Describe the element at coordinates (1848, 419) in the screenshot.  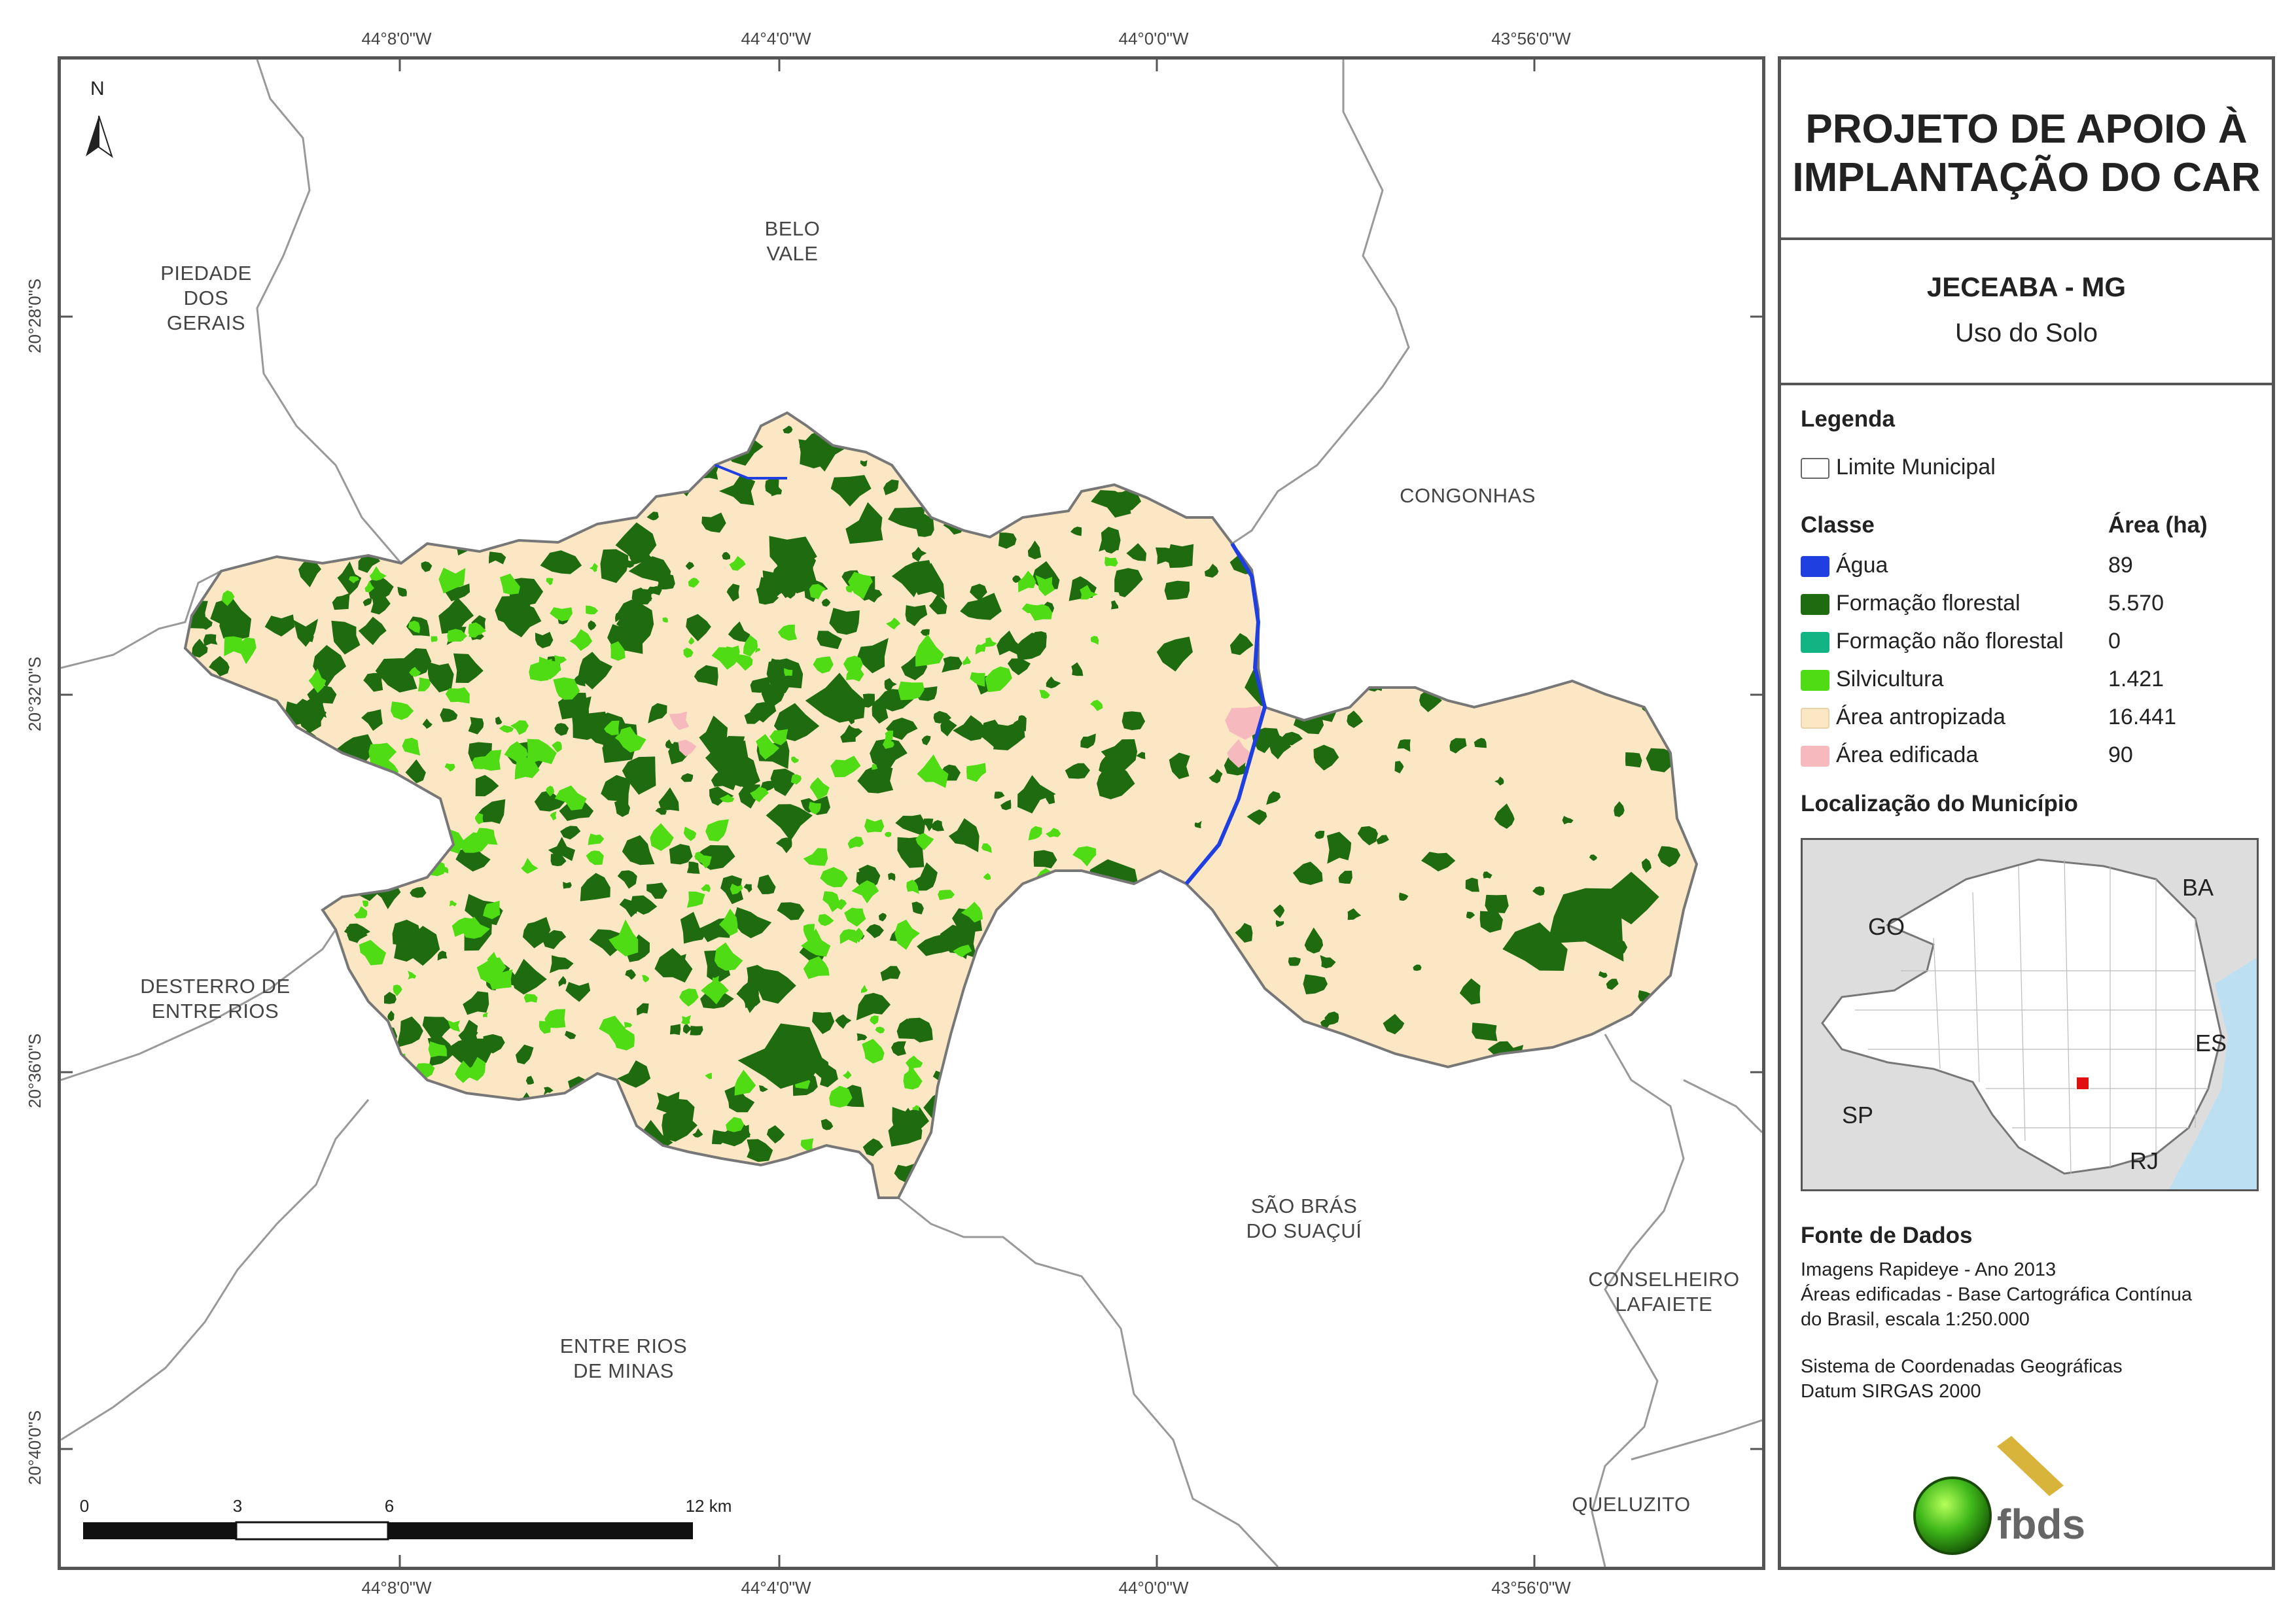
I see `legend-heading: Legenda` at that location.